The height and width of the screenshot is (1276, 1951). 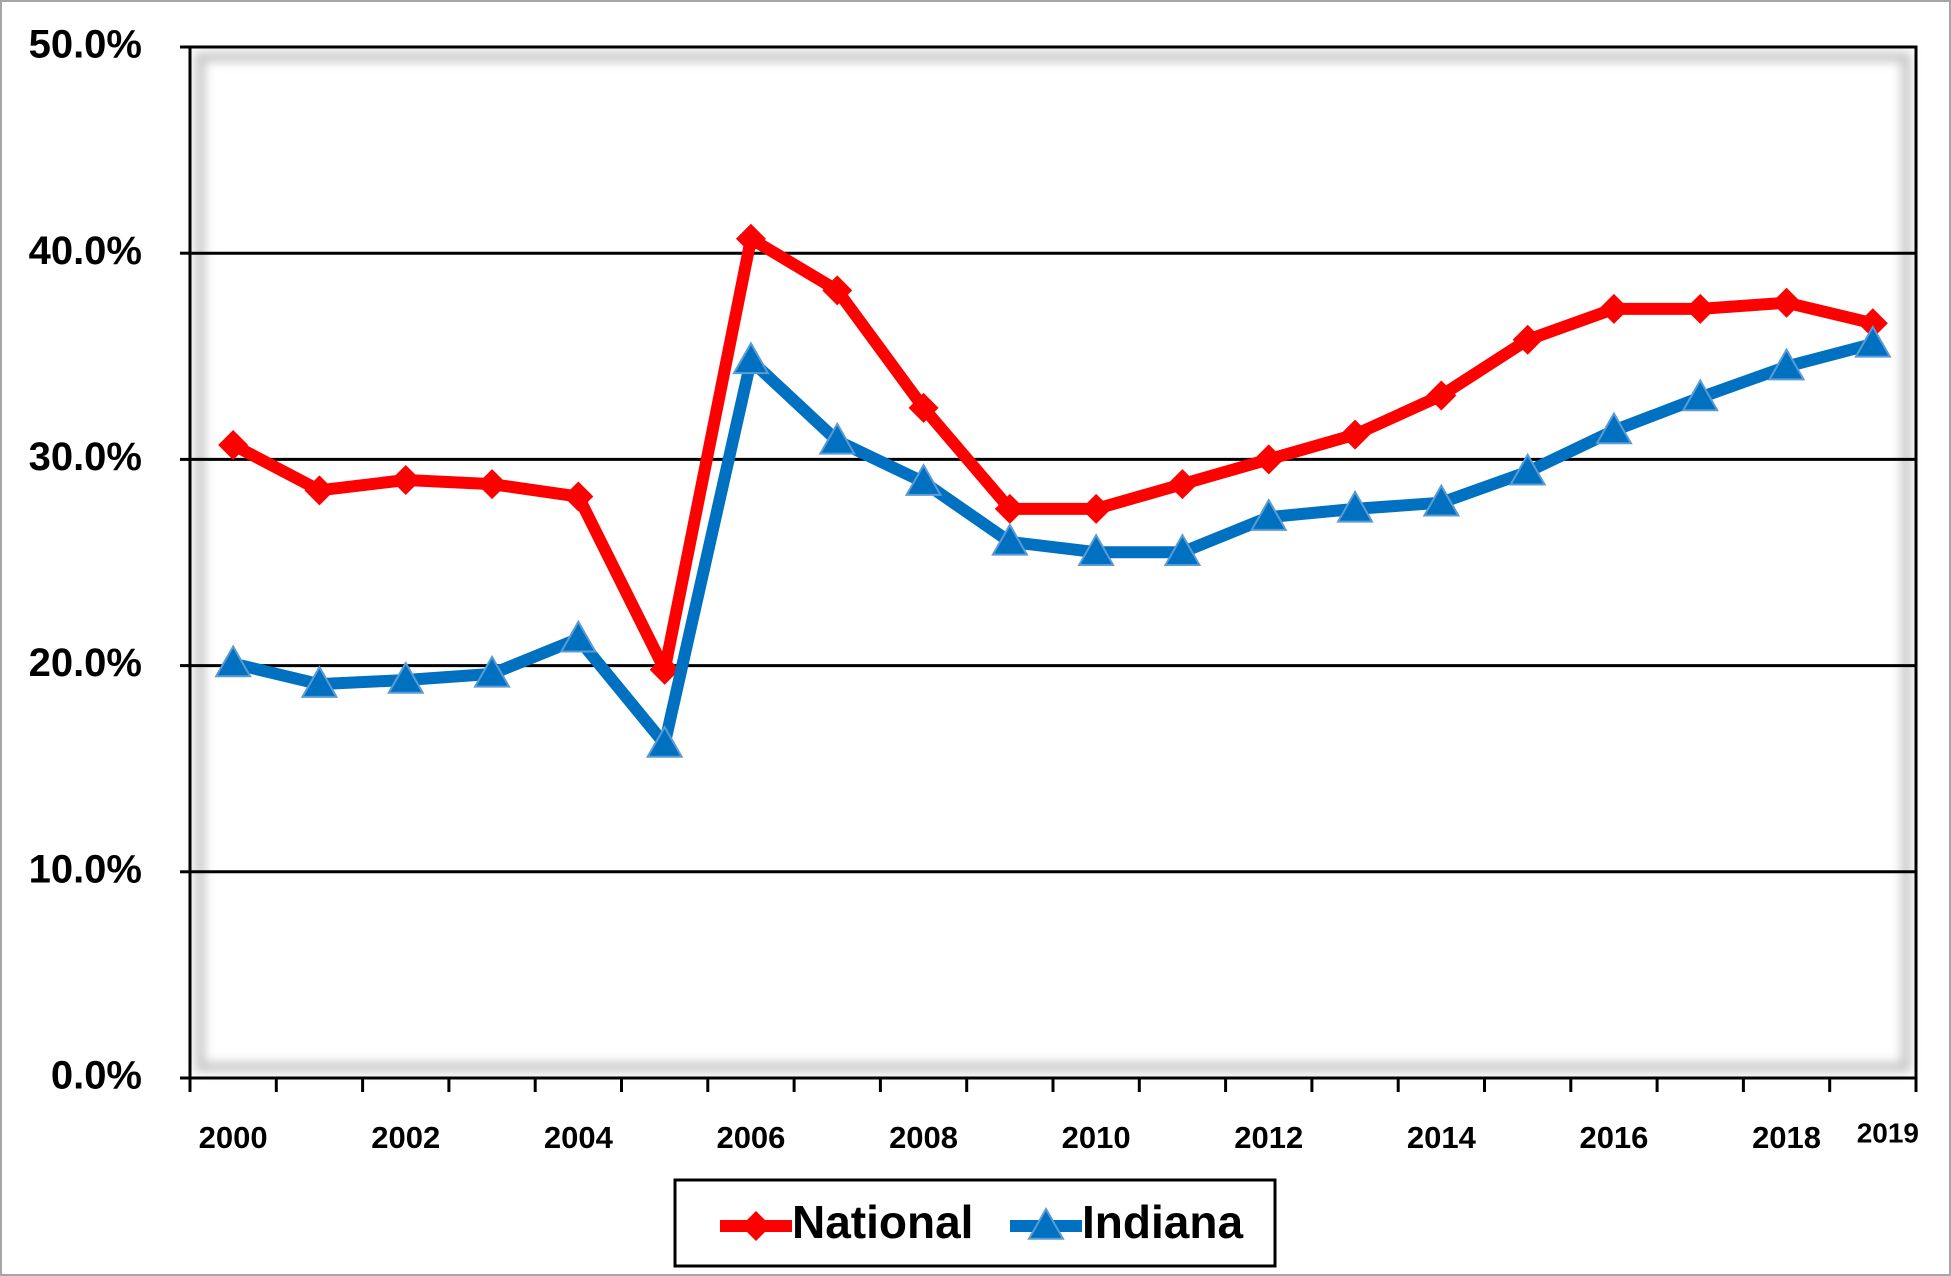 What do you see at coordinates (85, 663) in the screenshot?
I see `y-tick-label: 20.0%` at bounding box center [85, 663].